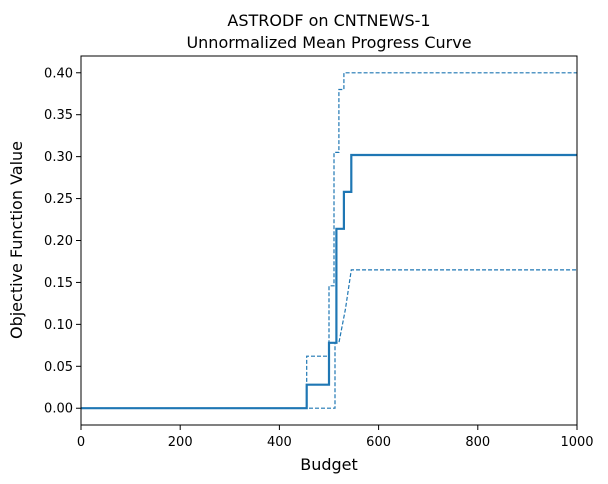 This screenshot has width=608, height=484. I want to click on x-tick-label: 400, so click(279, 442).